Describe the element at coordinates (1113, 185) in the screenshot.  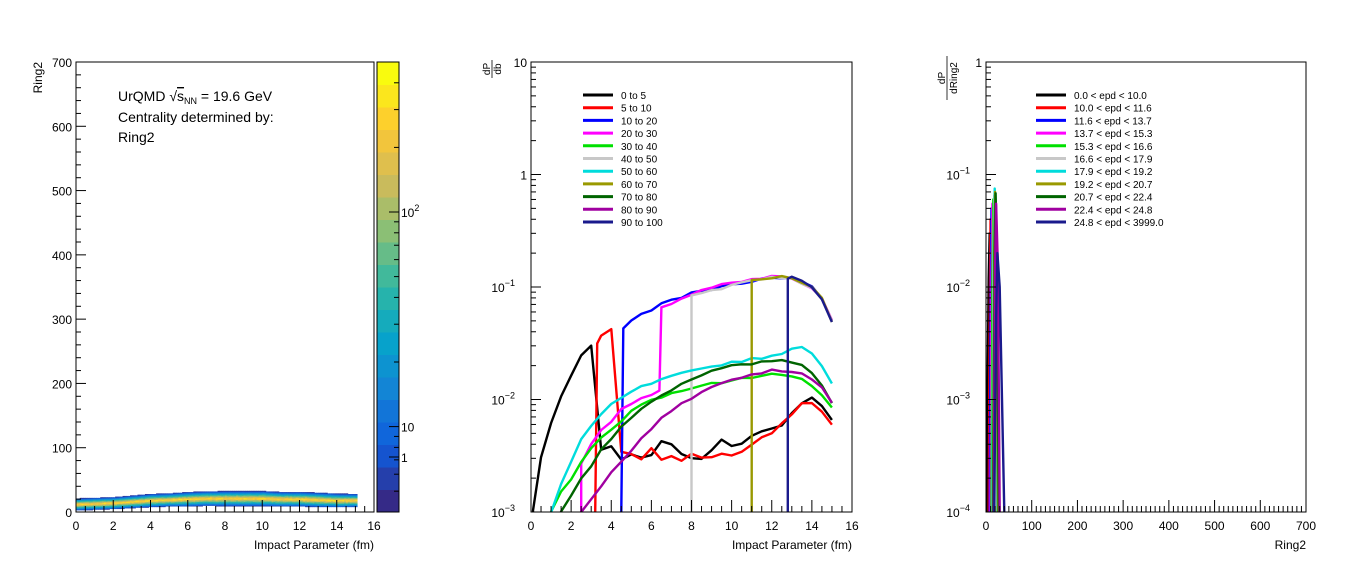
I see `right-legend-label: 19.2 < epd < 20.7` at that location.